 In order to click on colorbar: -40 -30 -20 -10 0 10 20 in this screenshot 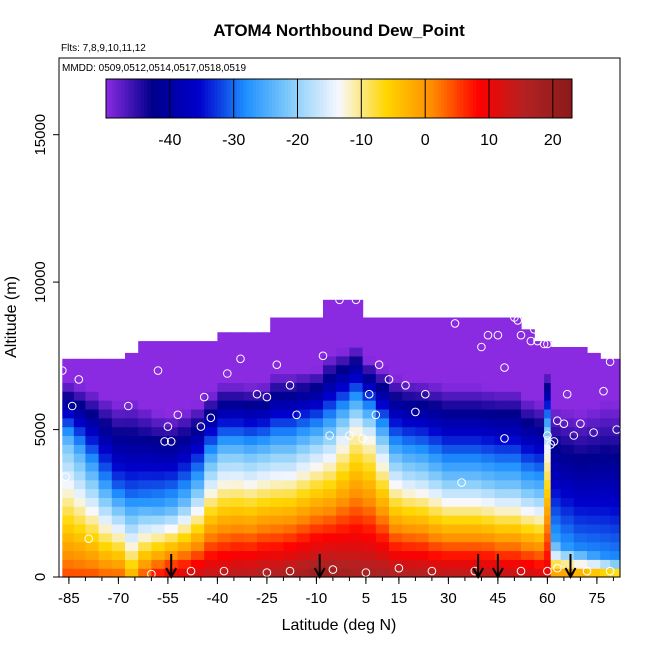, I will do `click(339, 113)`.